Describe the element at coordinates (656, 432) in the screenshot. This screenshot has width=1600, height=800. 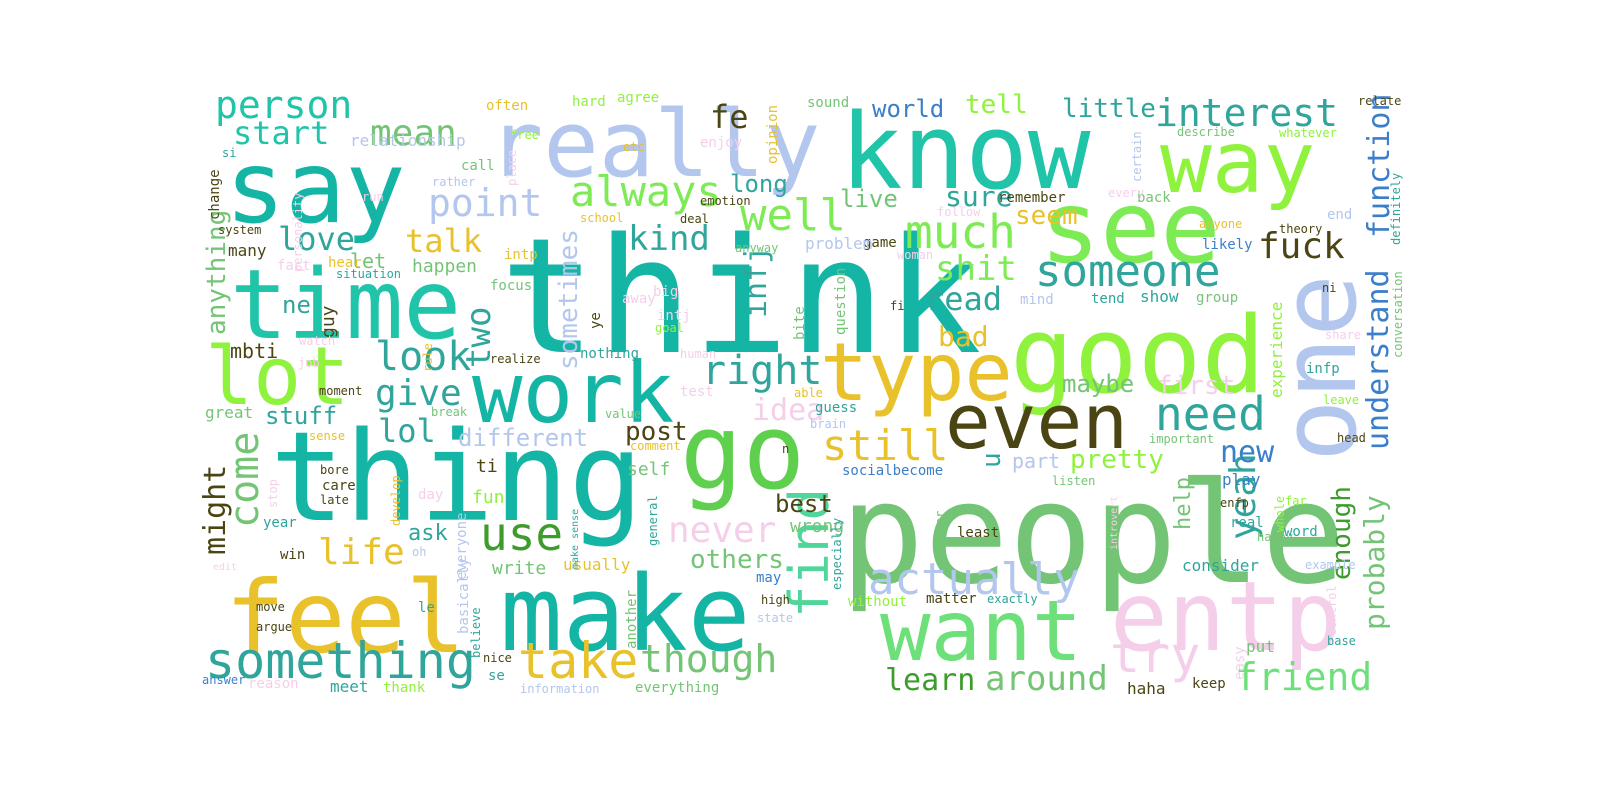
I see `word-post: post` at that location.